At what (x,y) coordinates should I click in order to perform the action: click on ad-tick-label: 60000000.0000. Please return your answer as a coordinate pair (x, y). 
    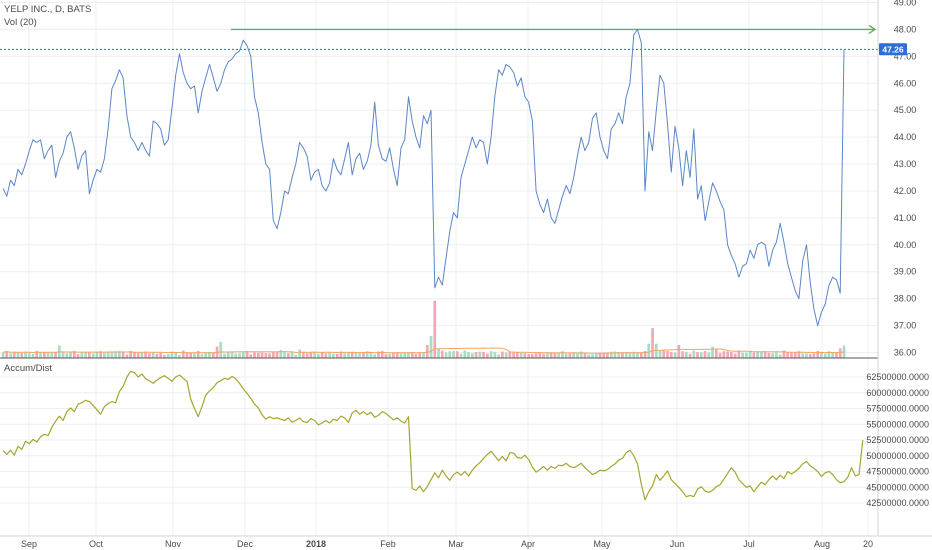
    Looking at the image, I should click on (897, 393).